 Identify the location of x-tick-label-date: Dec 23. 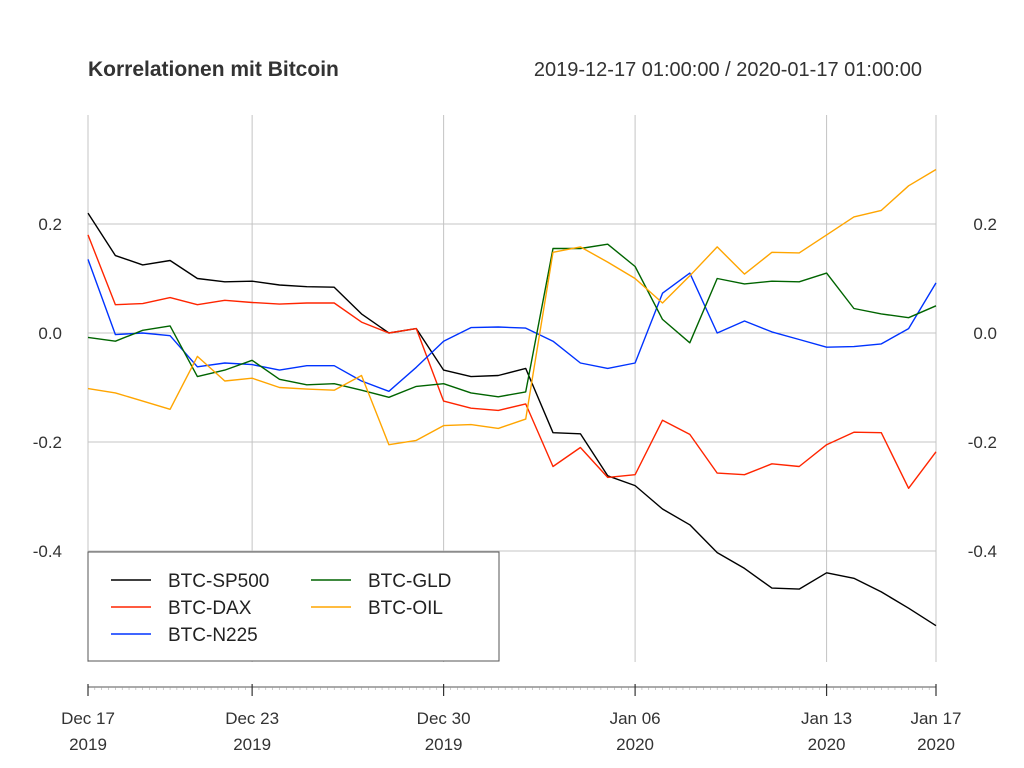
(252, 718).